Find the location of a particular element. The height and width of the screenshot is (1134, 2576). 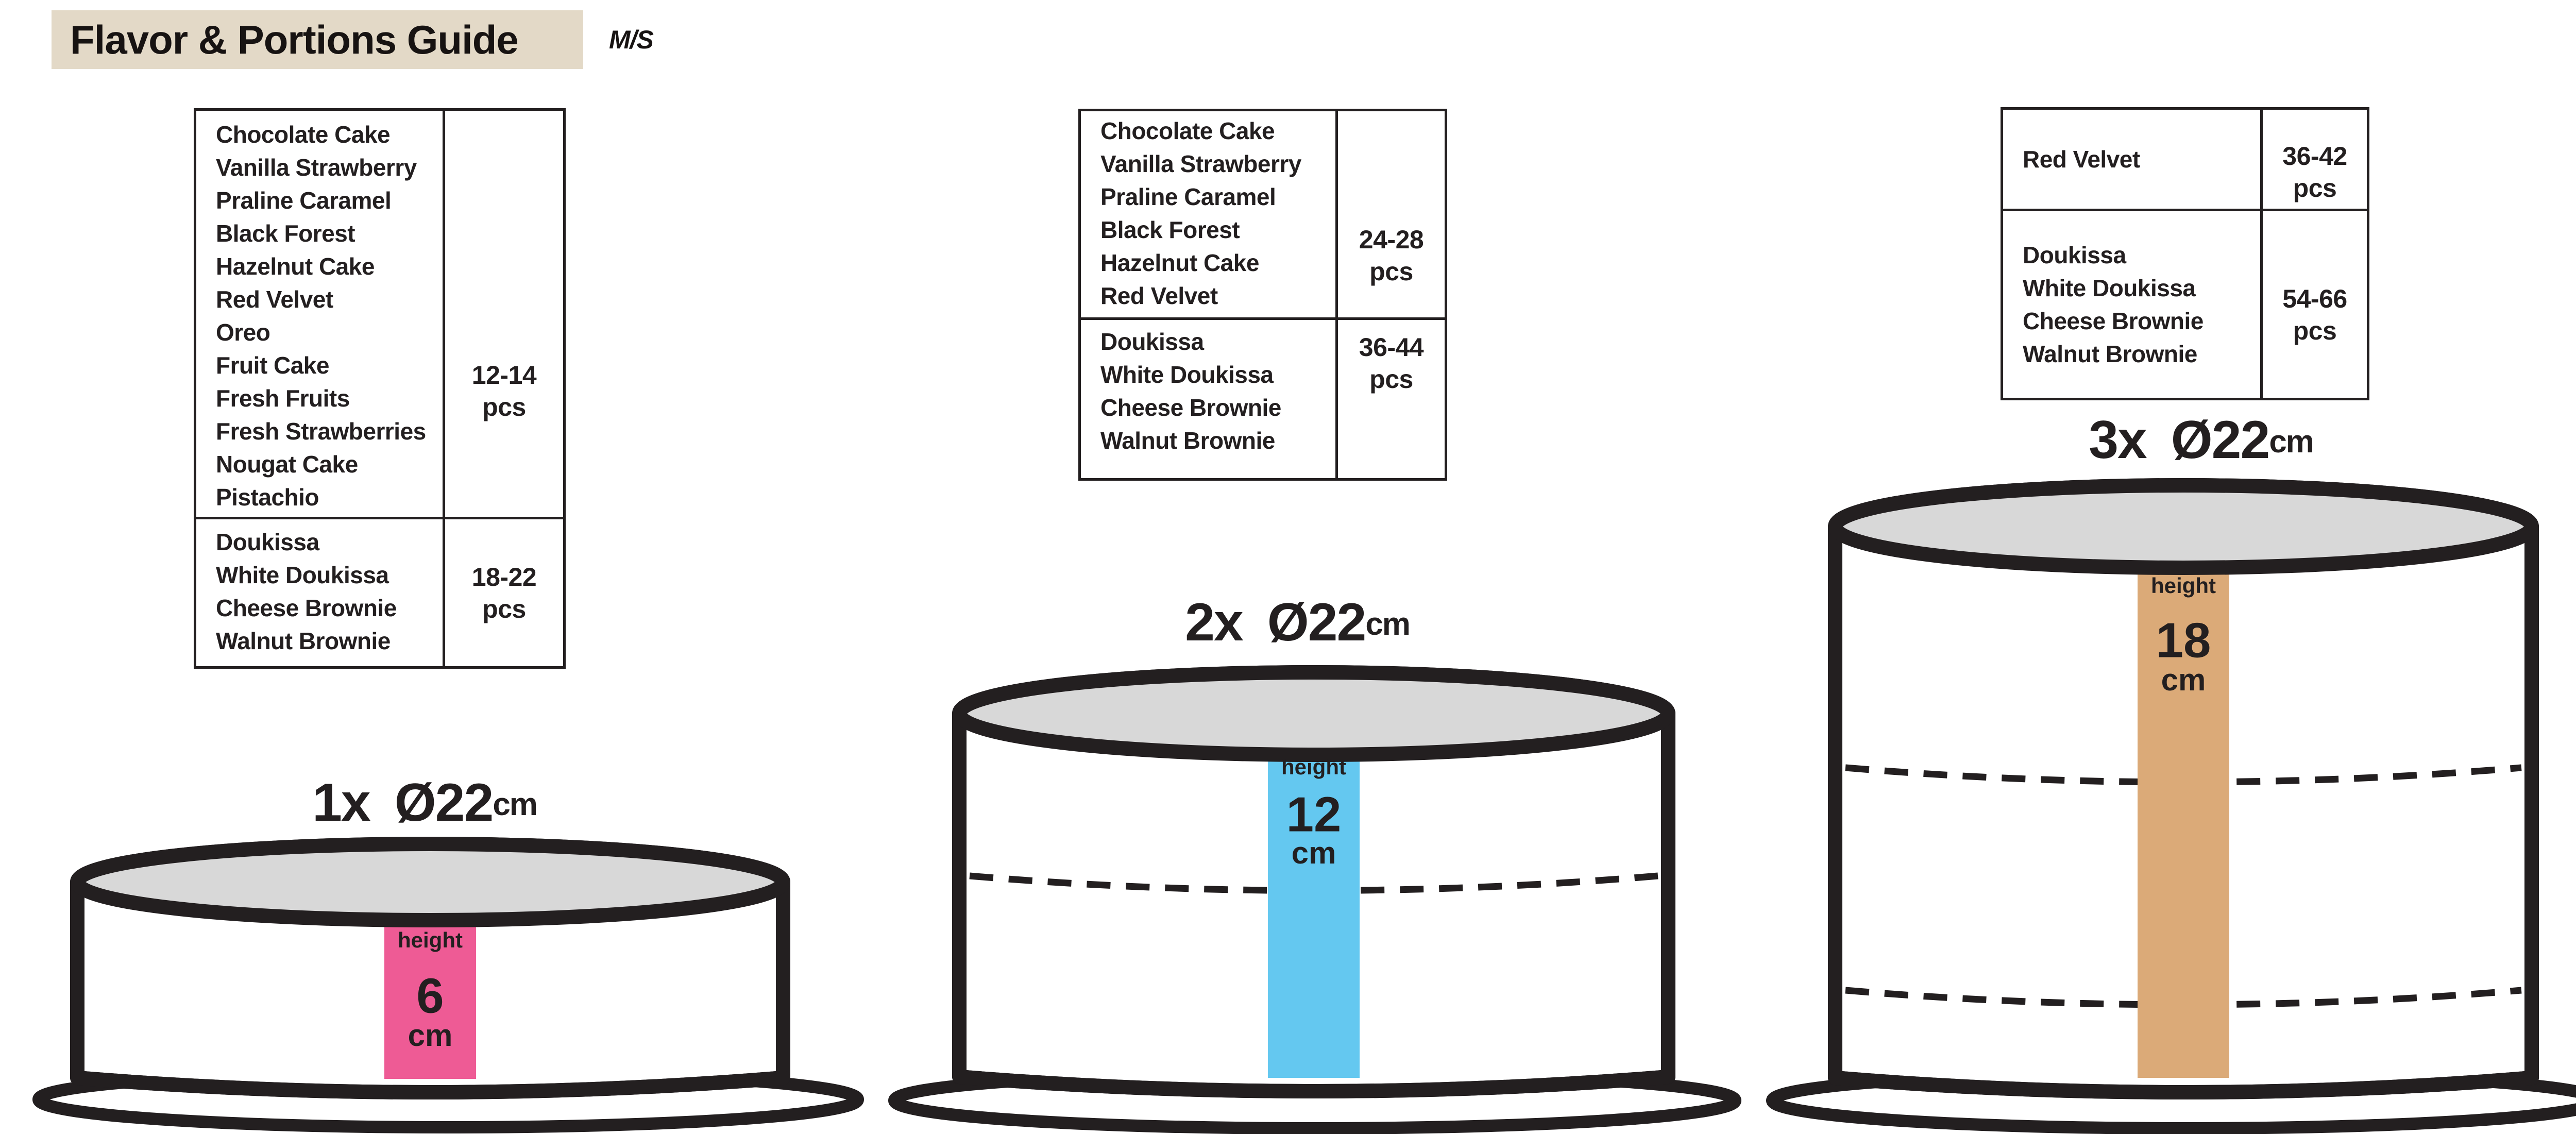

cake-1-size-label: 1x Ø22cm is located at coordinates (424, 803).